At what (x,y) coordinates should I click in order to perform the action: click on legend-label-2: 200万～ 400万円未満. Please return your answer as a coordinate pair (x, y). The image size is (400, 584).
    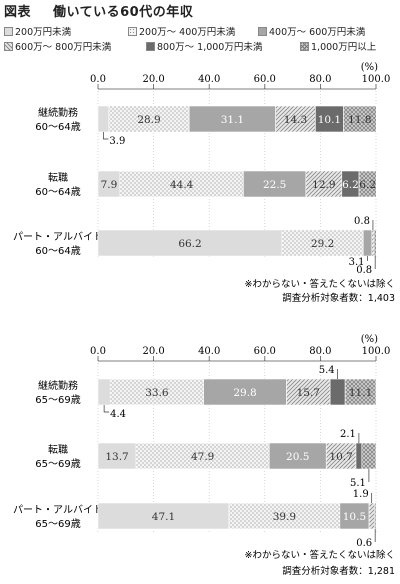
    Looking at the image, I should click on (187, 32).